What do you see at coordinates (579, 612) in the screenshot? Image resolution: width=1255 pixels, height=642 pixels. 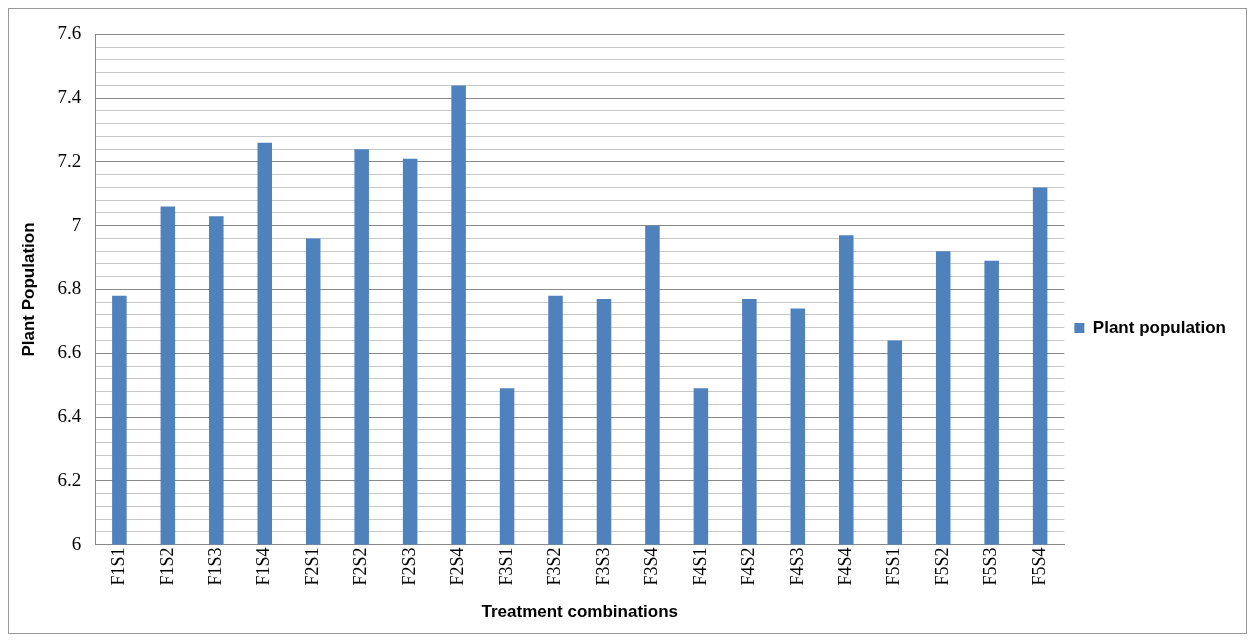 I see `x-axis-title: Treatment combinations` at bounding box center [579, 612].